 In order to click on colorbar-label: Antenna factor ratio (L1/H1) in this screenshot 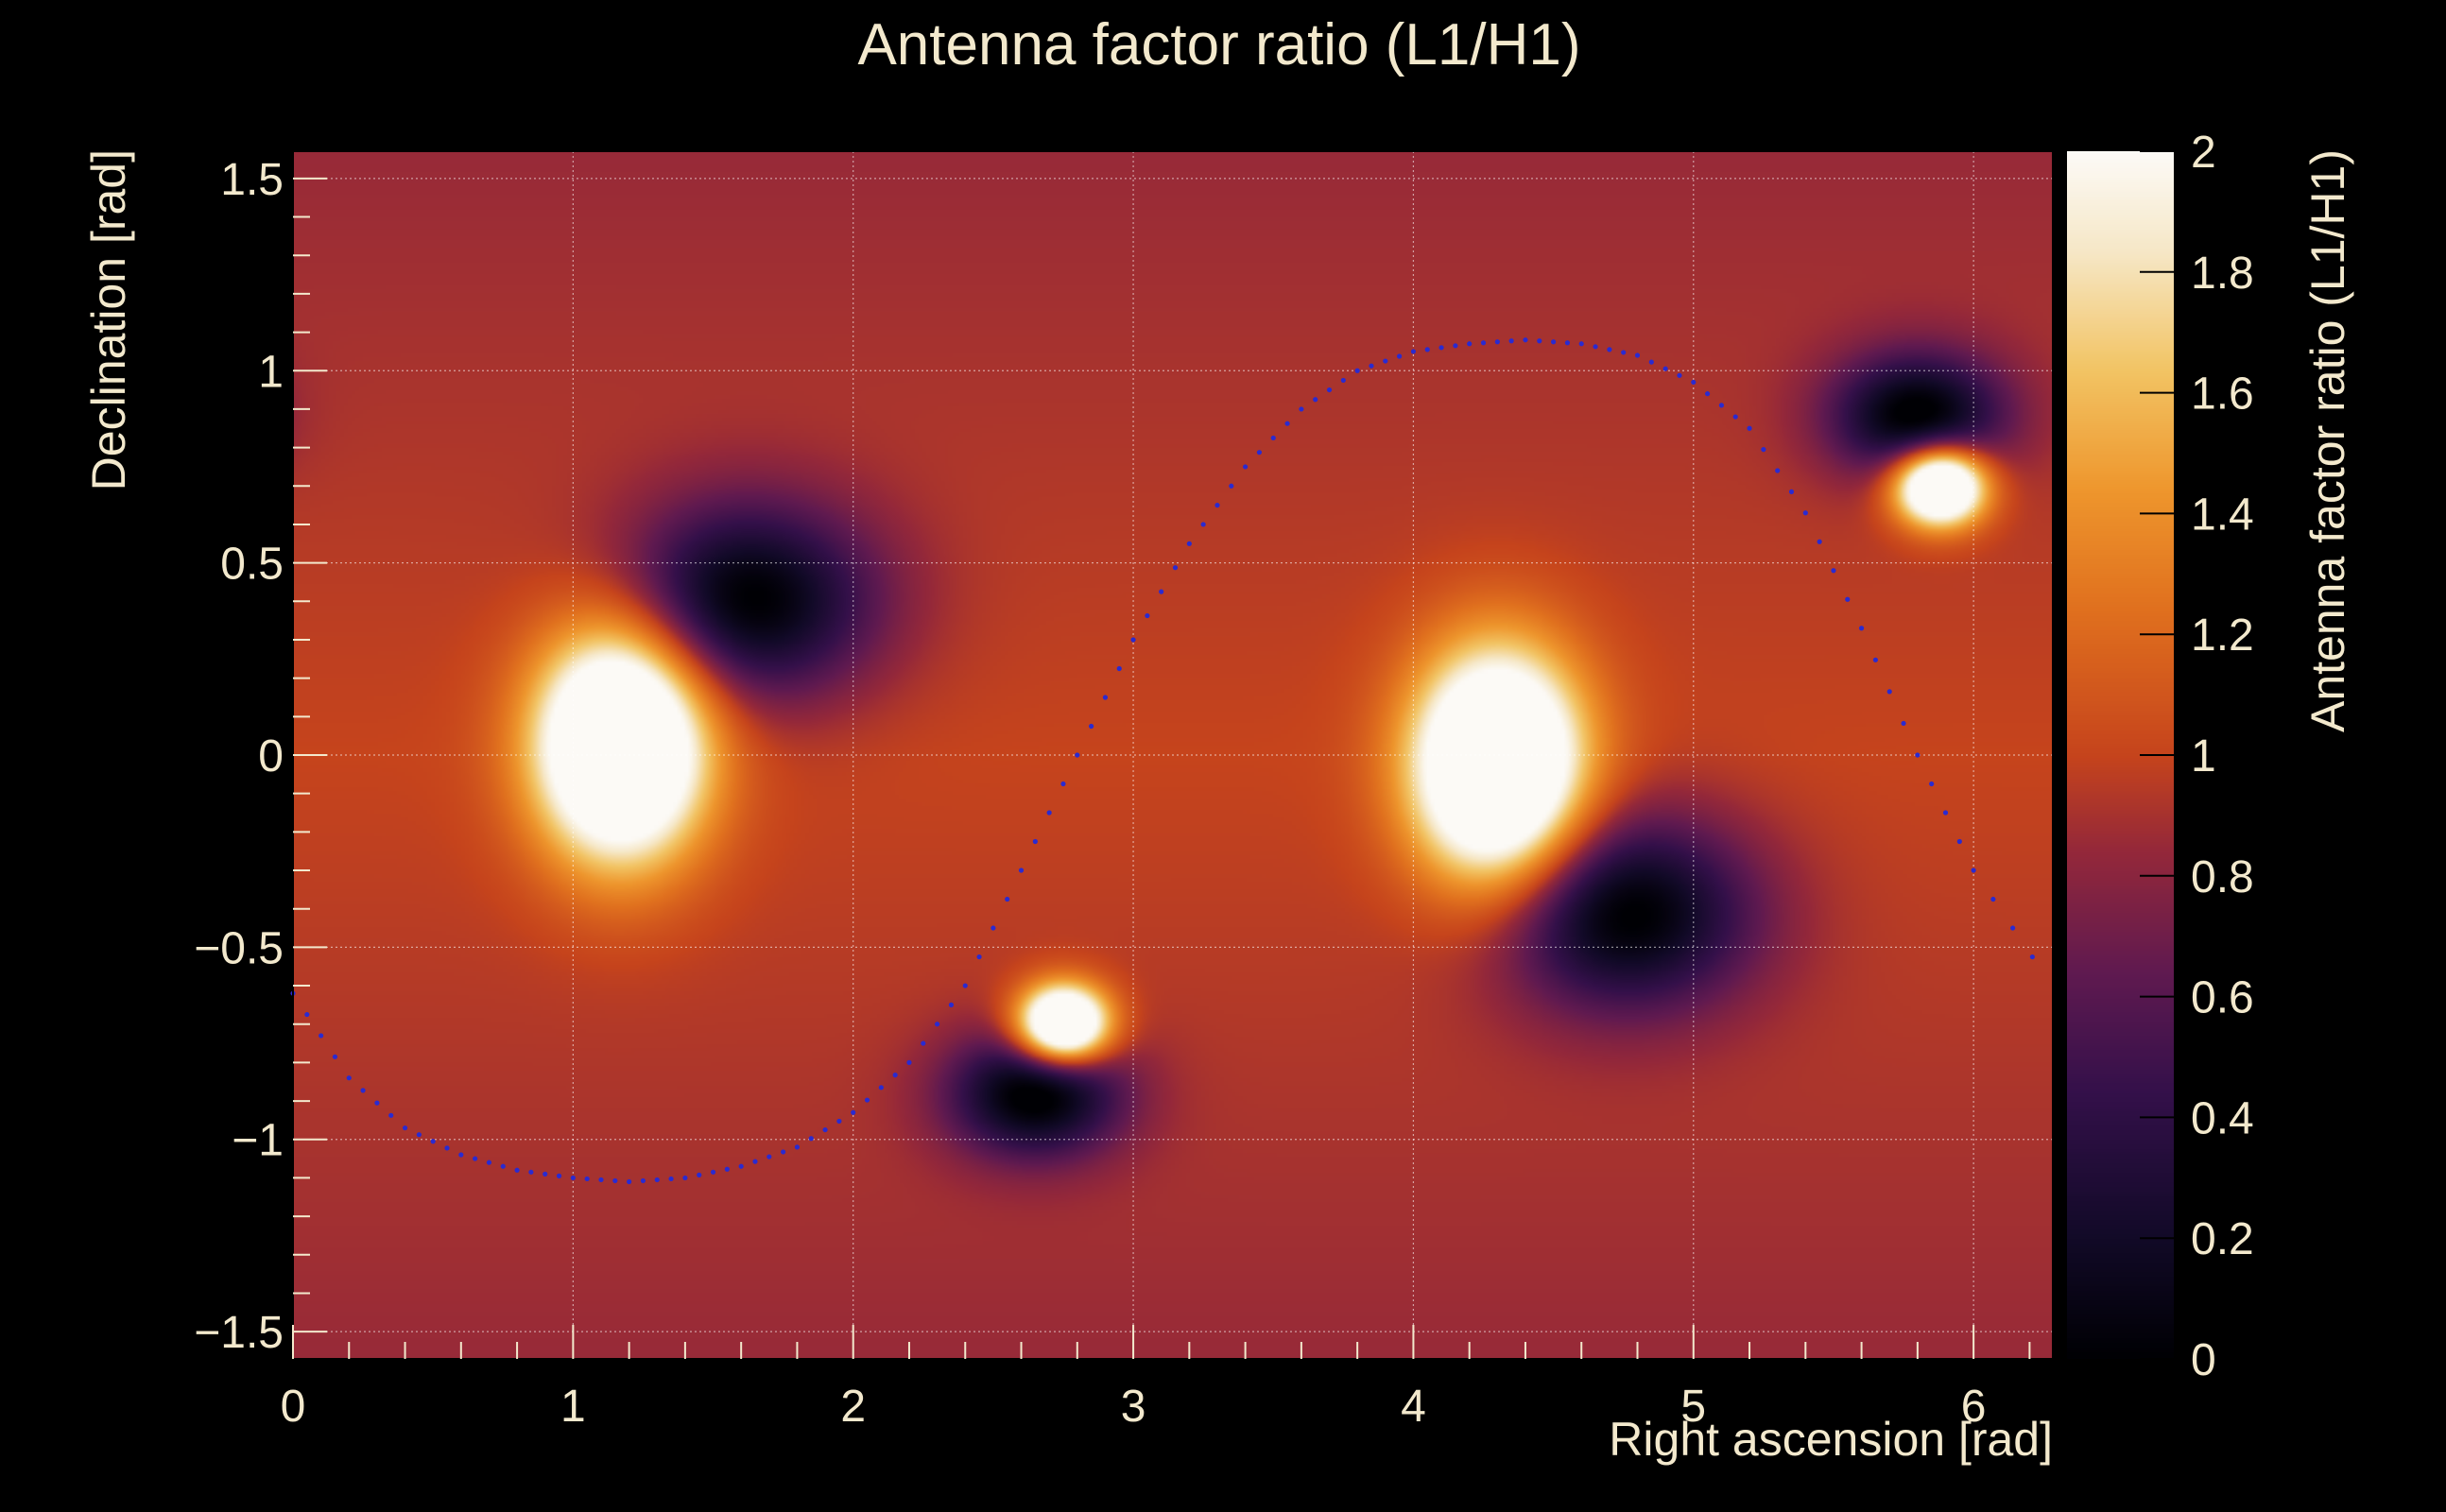, I will do `click(2327, 440)`.